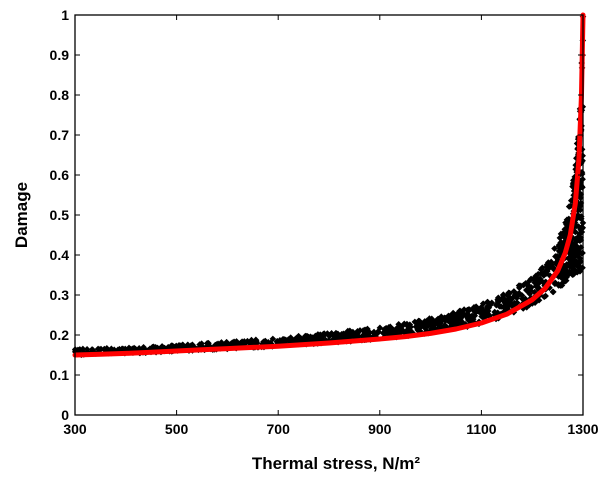 Image resolution: width=609 pixels, height=477 pixels. I want to click on y-tick-label: 0.9, so click(60, 55).